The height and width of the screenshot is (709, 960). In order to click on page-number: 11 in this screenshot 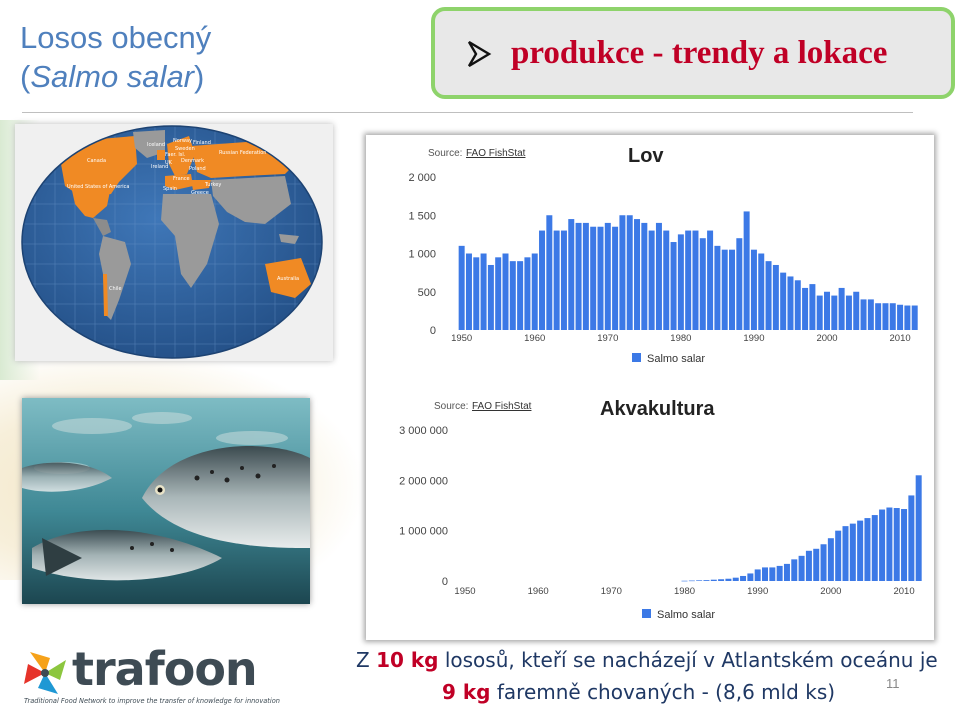, I will do `click(893, 683)`.